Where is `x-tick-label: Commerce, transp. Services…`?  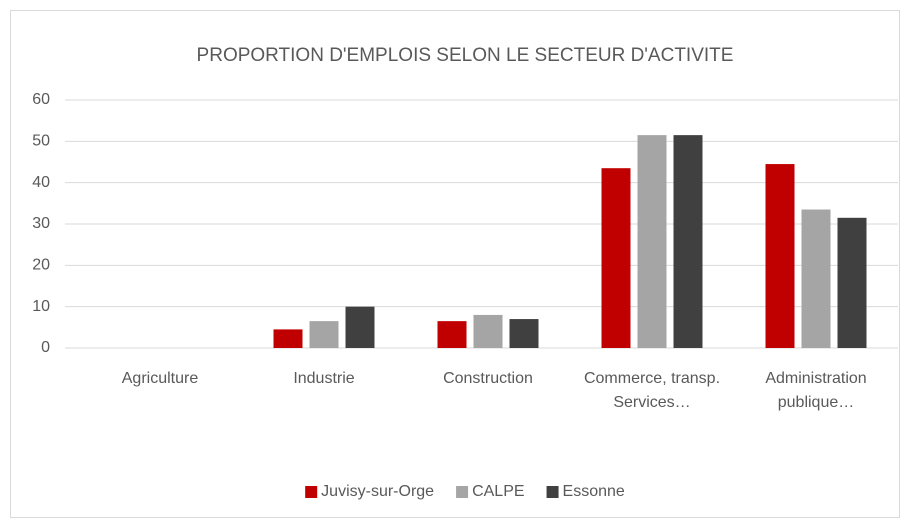 x-tick-label: Commerce, transp. Services… is located at coordinates (652, 390).